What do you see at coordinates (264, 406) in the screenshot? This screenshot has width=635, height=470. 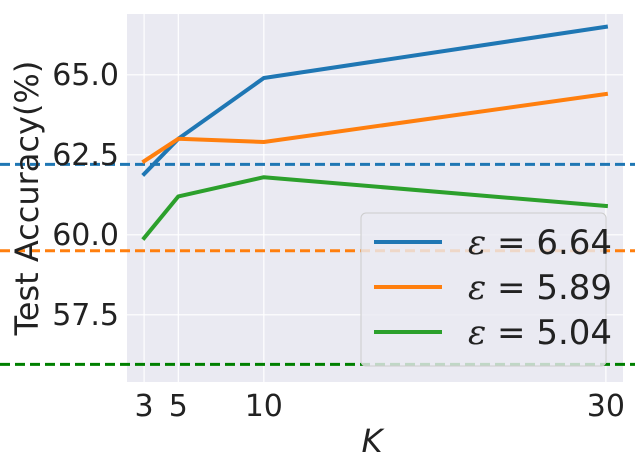 I see `x-tick-label: 10` at bounding box center [264, 406].